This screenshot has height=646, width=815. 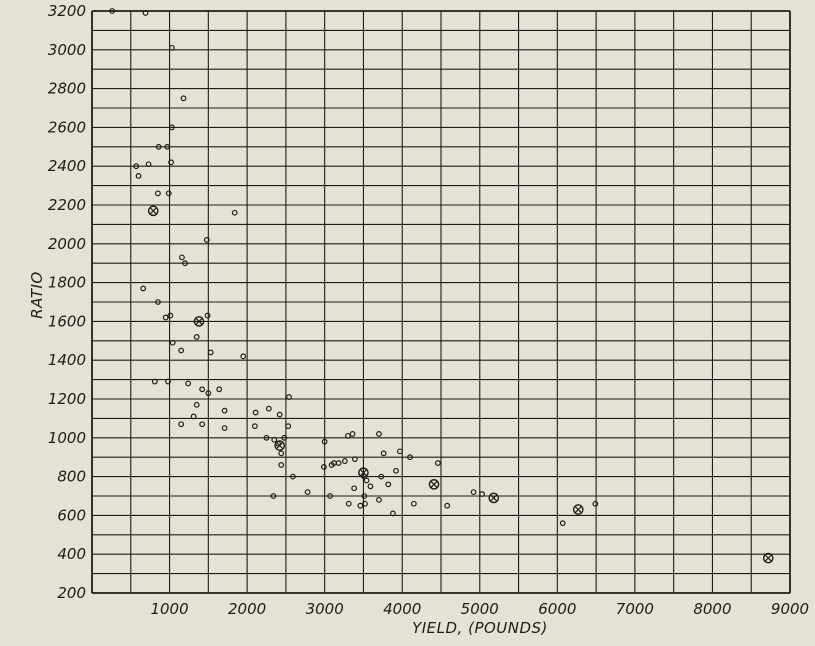 What do you see at coordinates (67, 11) in the screenshot?
I see `y-tick-label: 3200` at bounding box center [67, 11].